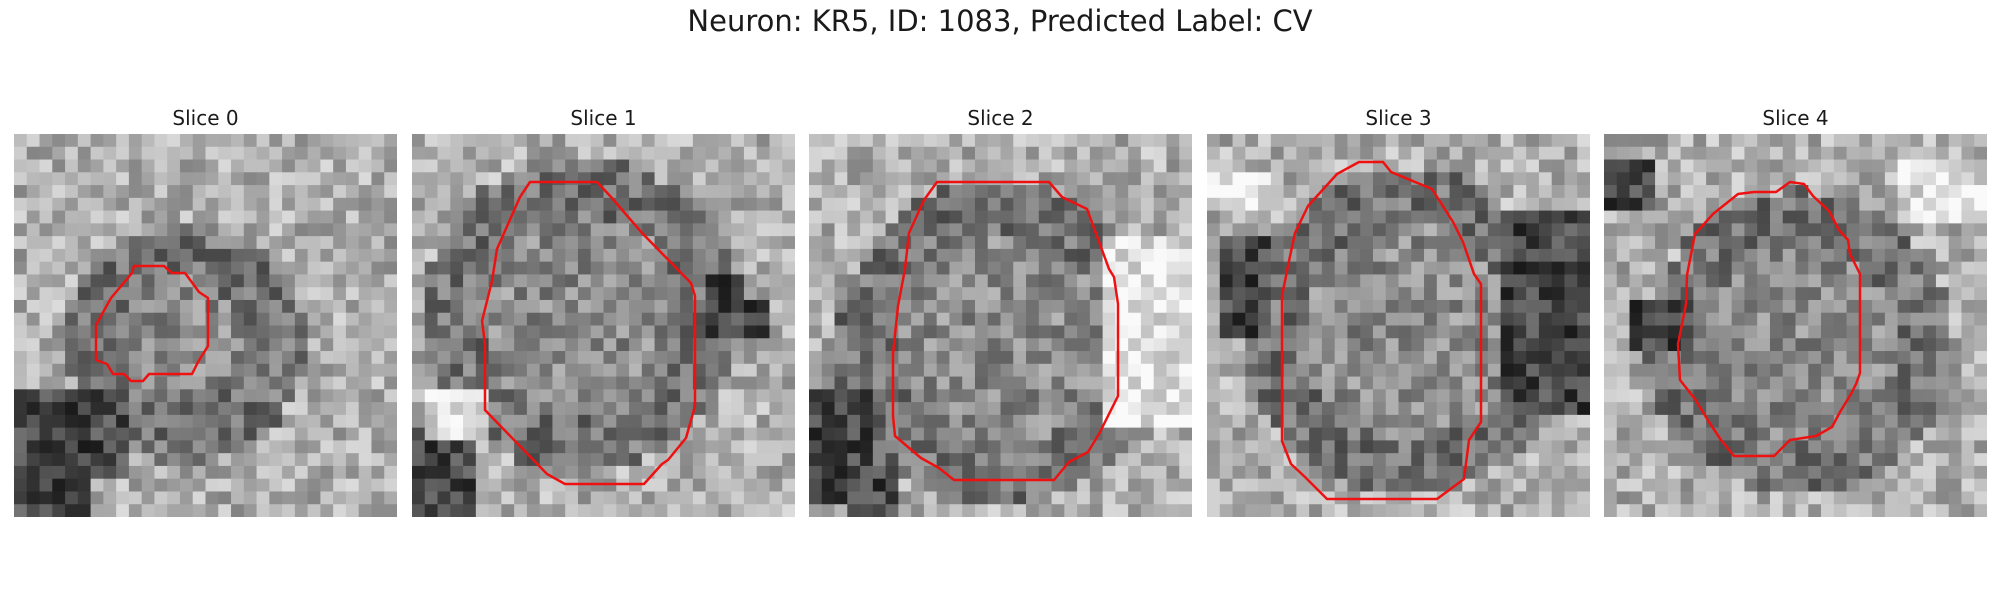 This screenshot has height=600, width=2000. I want to click on slice-title: Slice 0, so click(205, 118).